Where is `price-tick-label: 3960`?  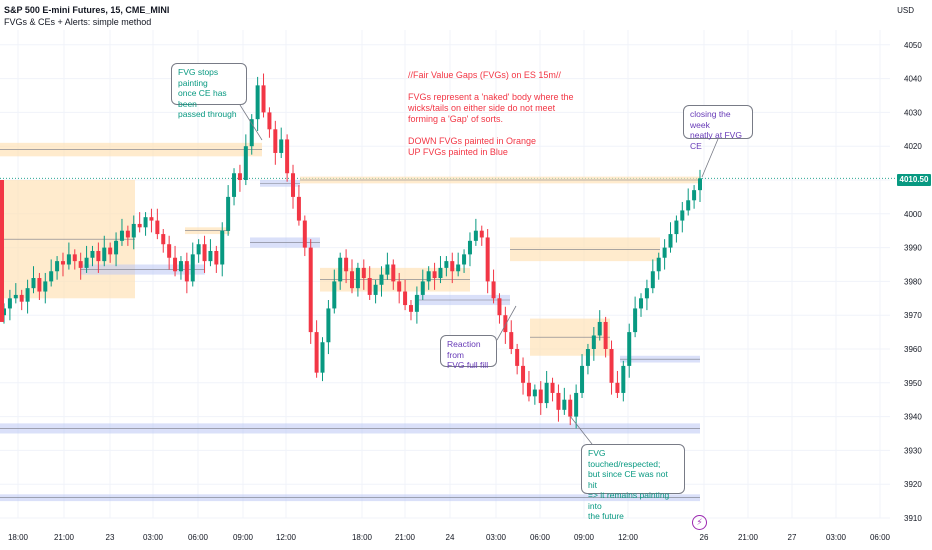 price-tick-label: 3960 is located at coordinates (913, 349).